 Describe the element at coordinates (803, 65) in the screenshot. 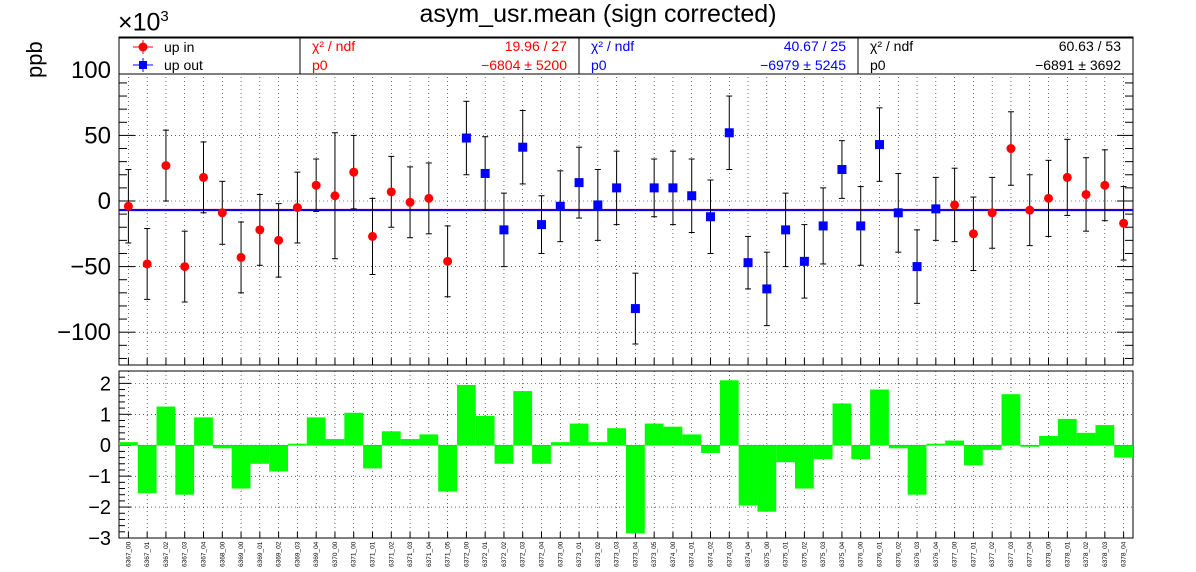

I see `fit-p0-value: −6979 ± 5245` at that location.